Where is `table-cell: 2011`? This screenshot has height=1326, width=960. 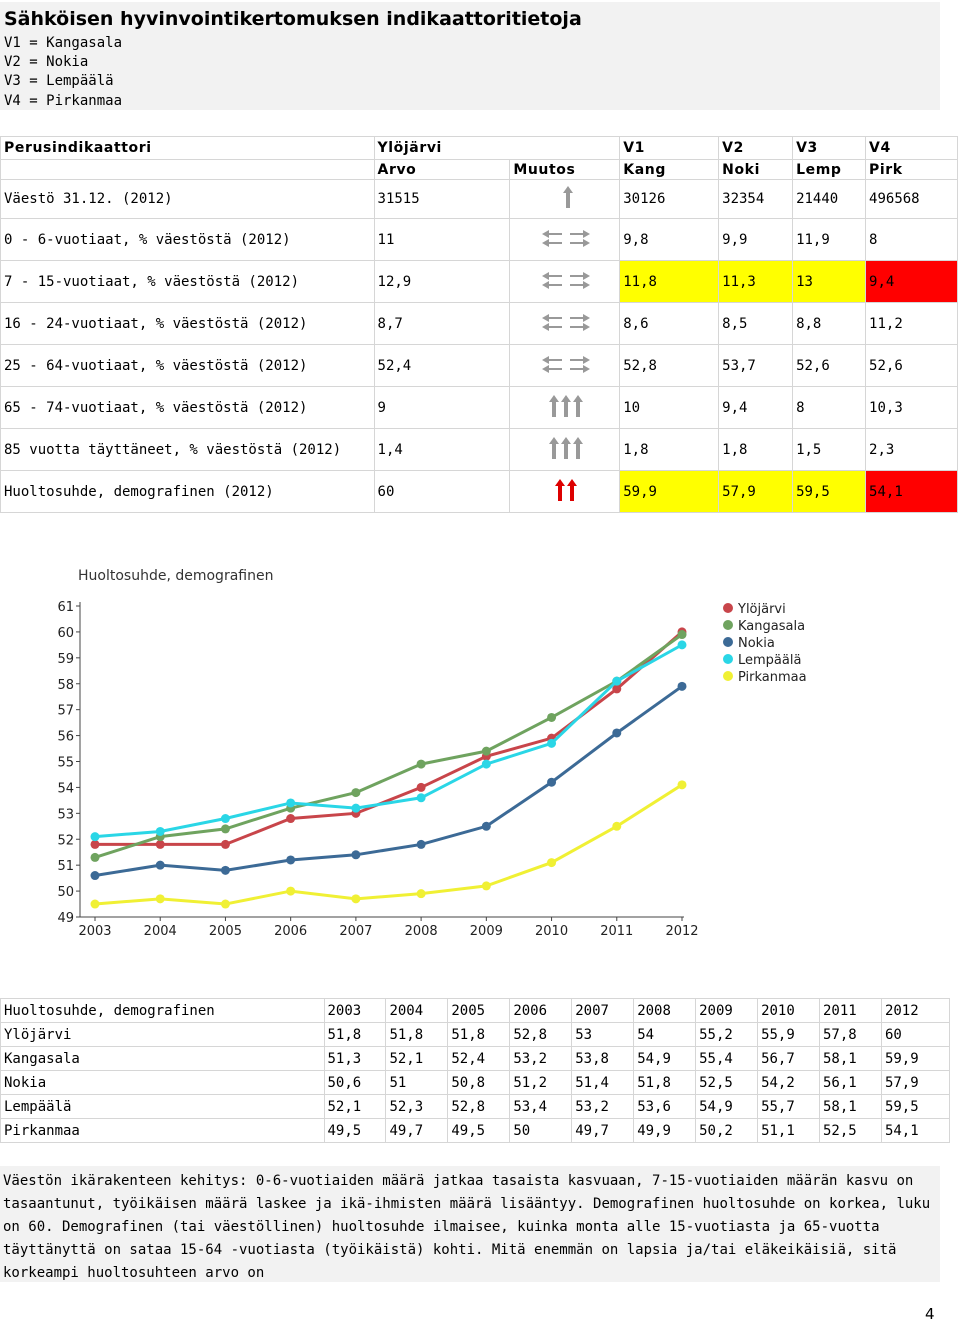
table-cell: 2011 is located at coordinates (850, 1010).